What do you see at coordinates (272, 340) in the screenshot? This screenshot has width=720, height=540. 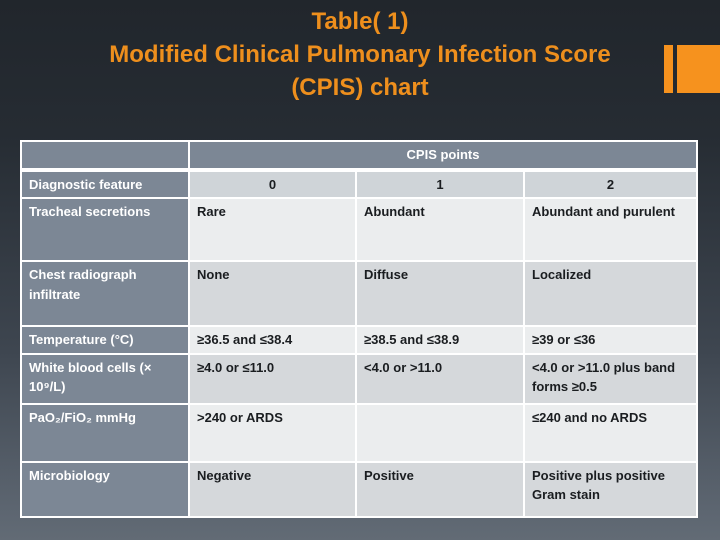 I see `score-0-cell: ≥36.5 and ≤38.4` at bounding box center [272, 340].